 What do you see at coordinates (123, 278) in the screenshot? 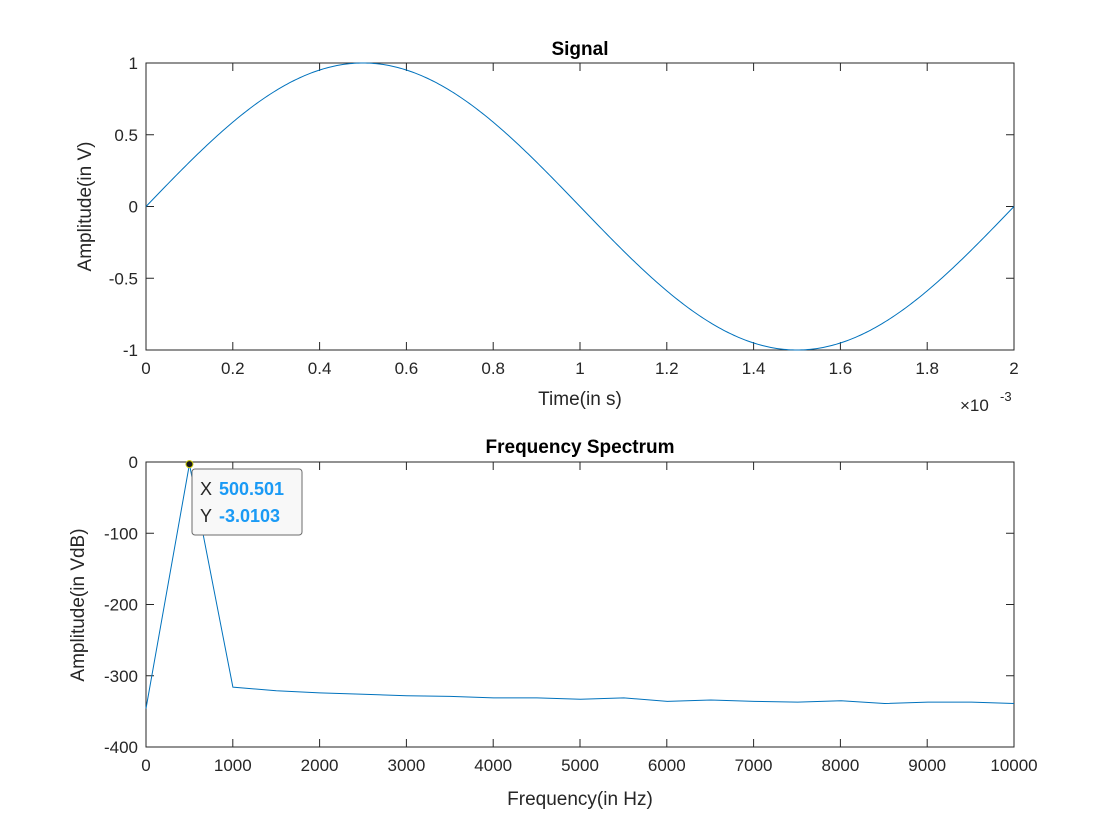
I see `y-tick-label: -0.5` at bounding box center [123, 278].